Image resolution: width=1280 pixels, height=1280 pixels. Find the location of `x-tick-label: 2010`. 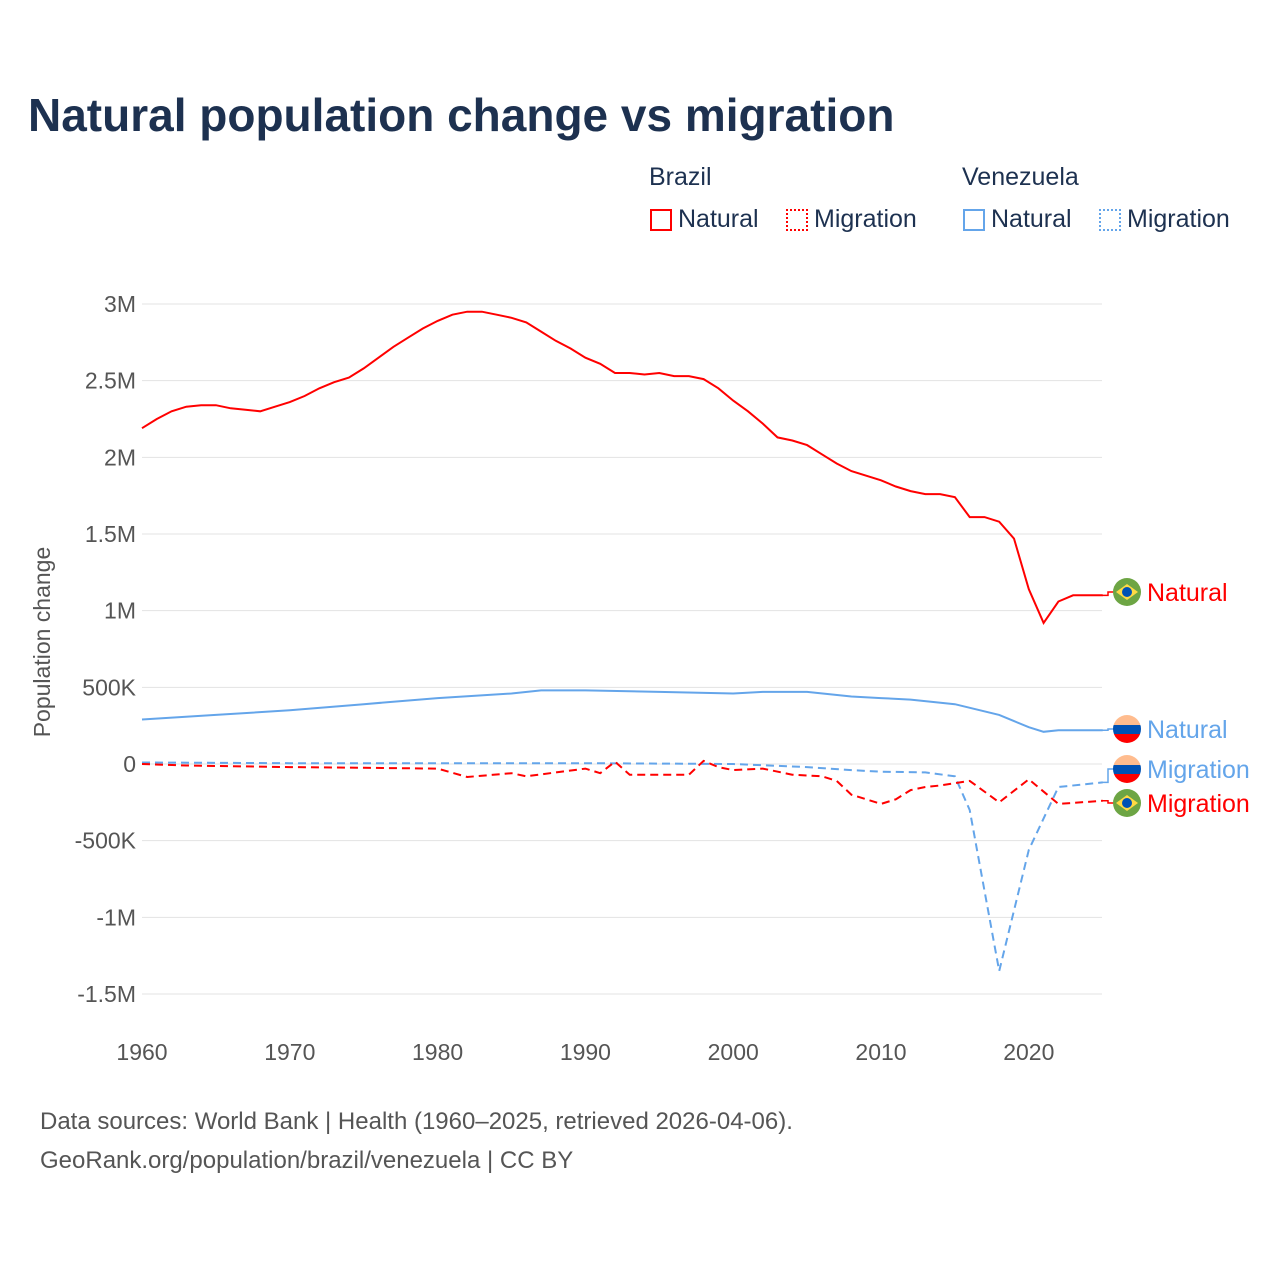

x-tick-label: 2010 is located at coordinates (880, 1052).